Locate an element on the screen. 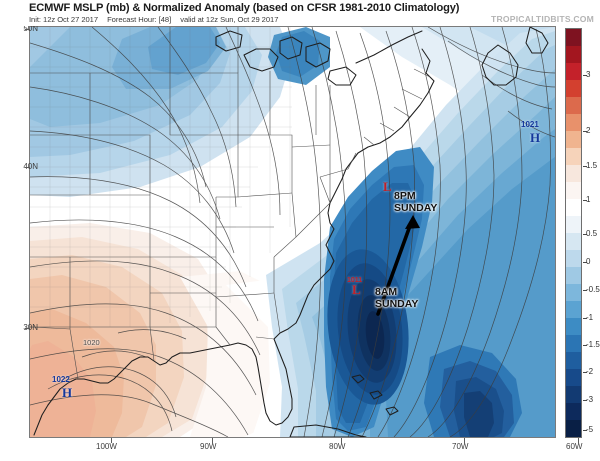 The width and height of the screenshot is (600, 461). lon-tick-60w: 60W is located at coordinates (574, 446).